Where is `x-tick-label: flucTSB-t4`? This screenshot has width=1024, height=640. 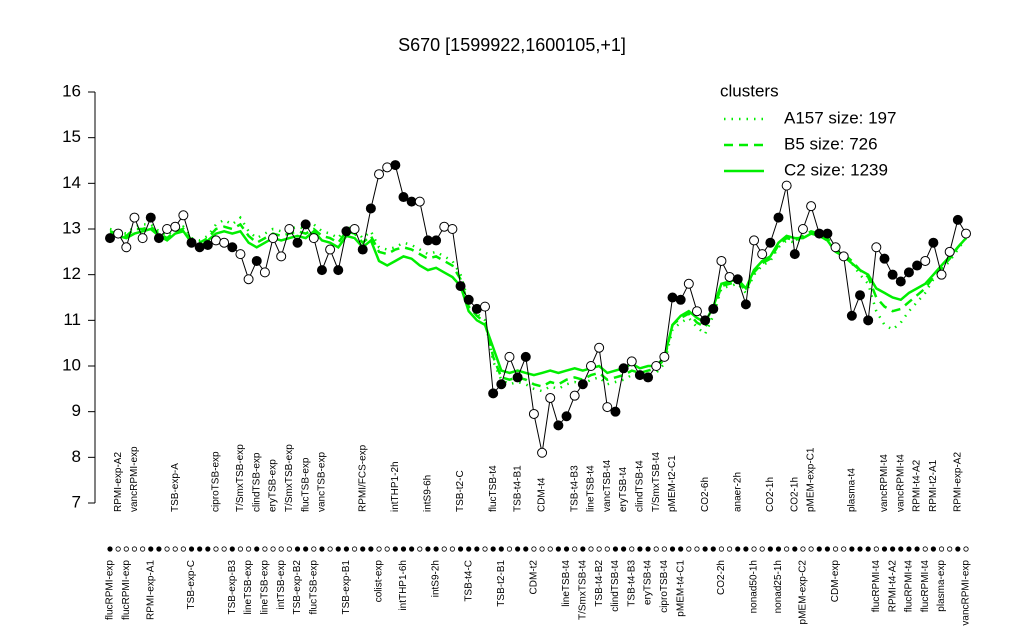 x-tick-label: flucTSB-t4 is located at coordinates (493, 488).